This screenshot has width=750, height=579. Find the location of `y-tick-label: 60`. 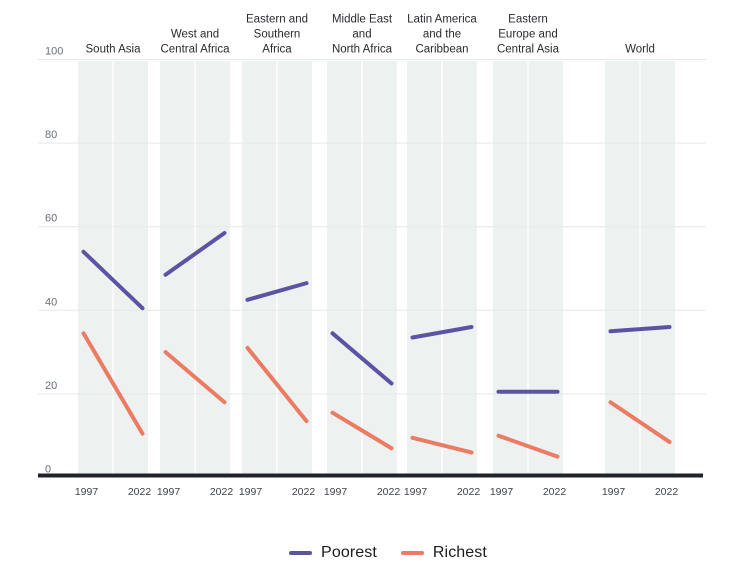

y-tick-label: 60 is located at coordinates (51, 219).